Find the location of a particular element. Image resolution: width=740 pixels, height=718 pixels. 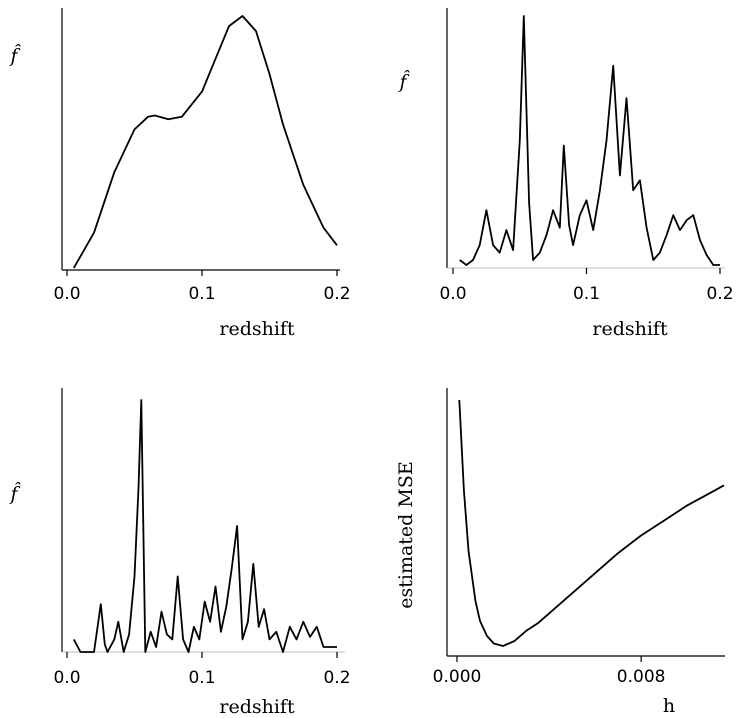

x-axis-label: h is located at coordinates (669, 706).